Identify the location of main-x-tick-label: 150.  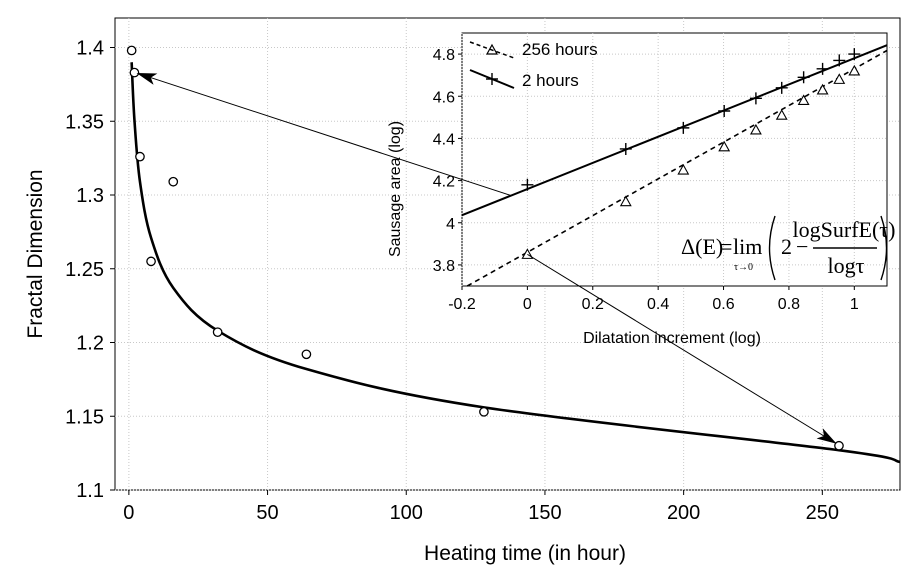
(544, 513).